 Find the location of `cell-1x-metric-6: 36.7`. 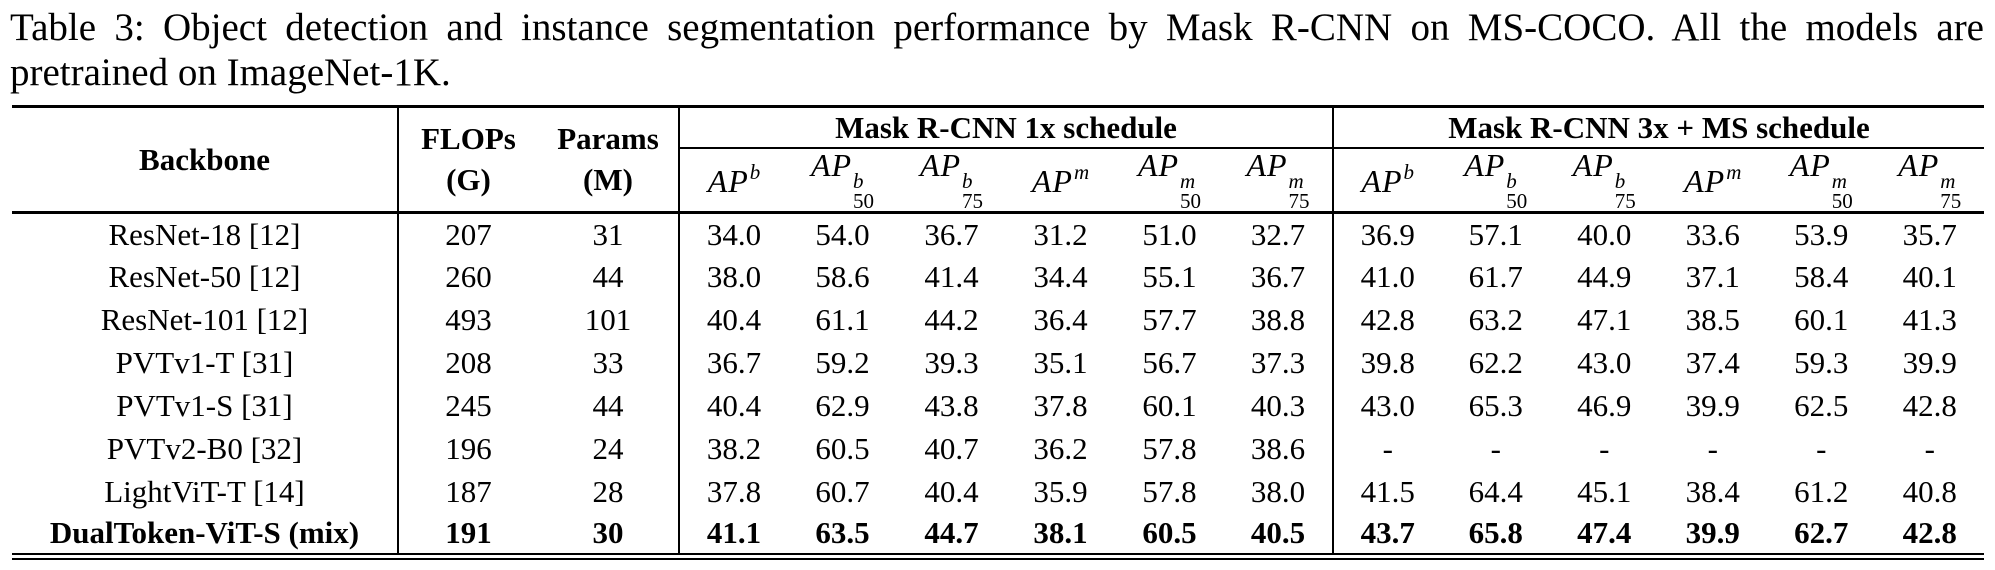

cell-1x-metric-6: 36.7 is located at coordinates (1279, 276).